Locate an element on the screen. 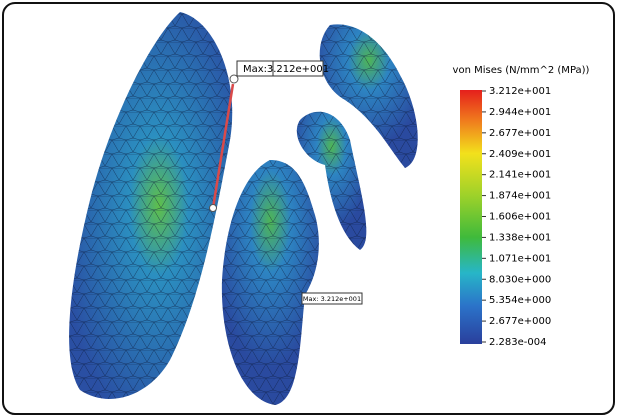 The width and height of the screenshot is (617, 417). legend-label: 1.071e+001 is located at coordinates (520, 258).